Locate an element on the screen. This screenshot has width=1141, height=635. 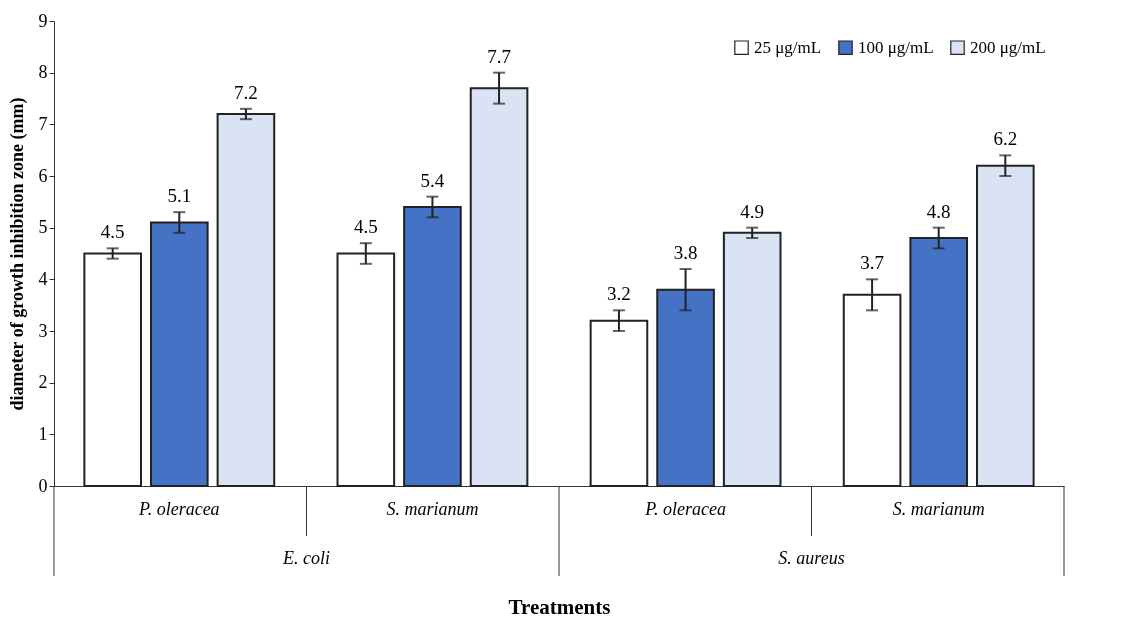
text: S. aureus is located at coordinates (811, 558).